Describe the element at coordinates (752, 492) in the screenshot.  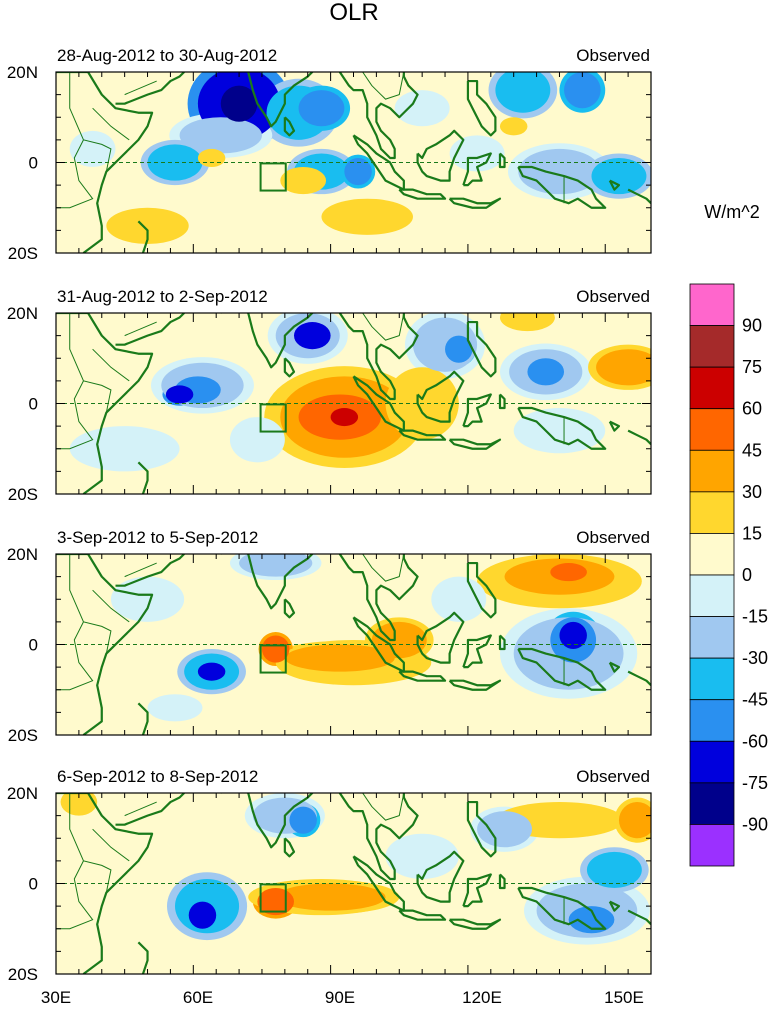
I see `colorbar-level-label: 30` at that location.